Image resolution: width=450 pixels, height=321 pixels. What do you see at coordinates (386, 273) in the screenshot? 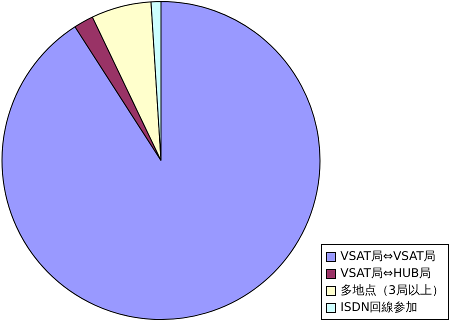
I see `legend-label: VSAT局⇔HUB局` at bounding box center [386, 273].